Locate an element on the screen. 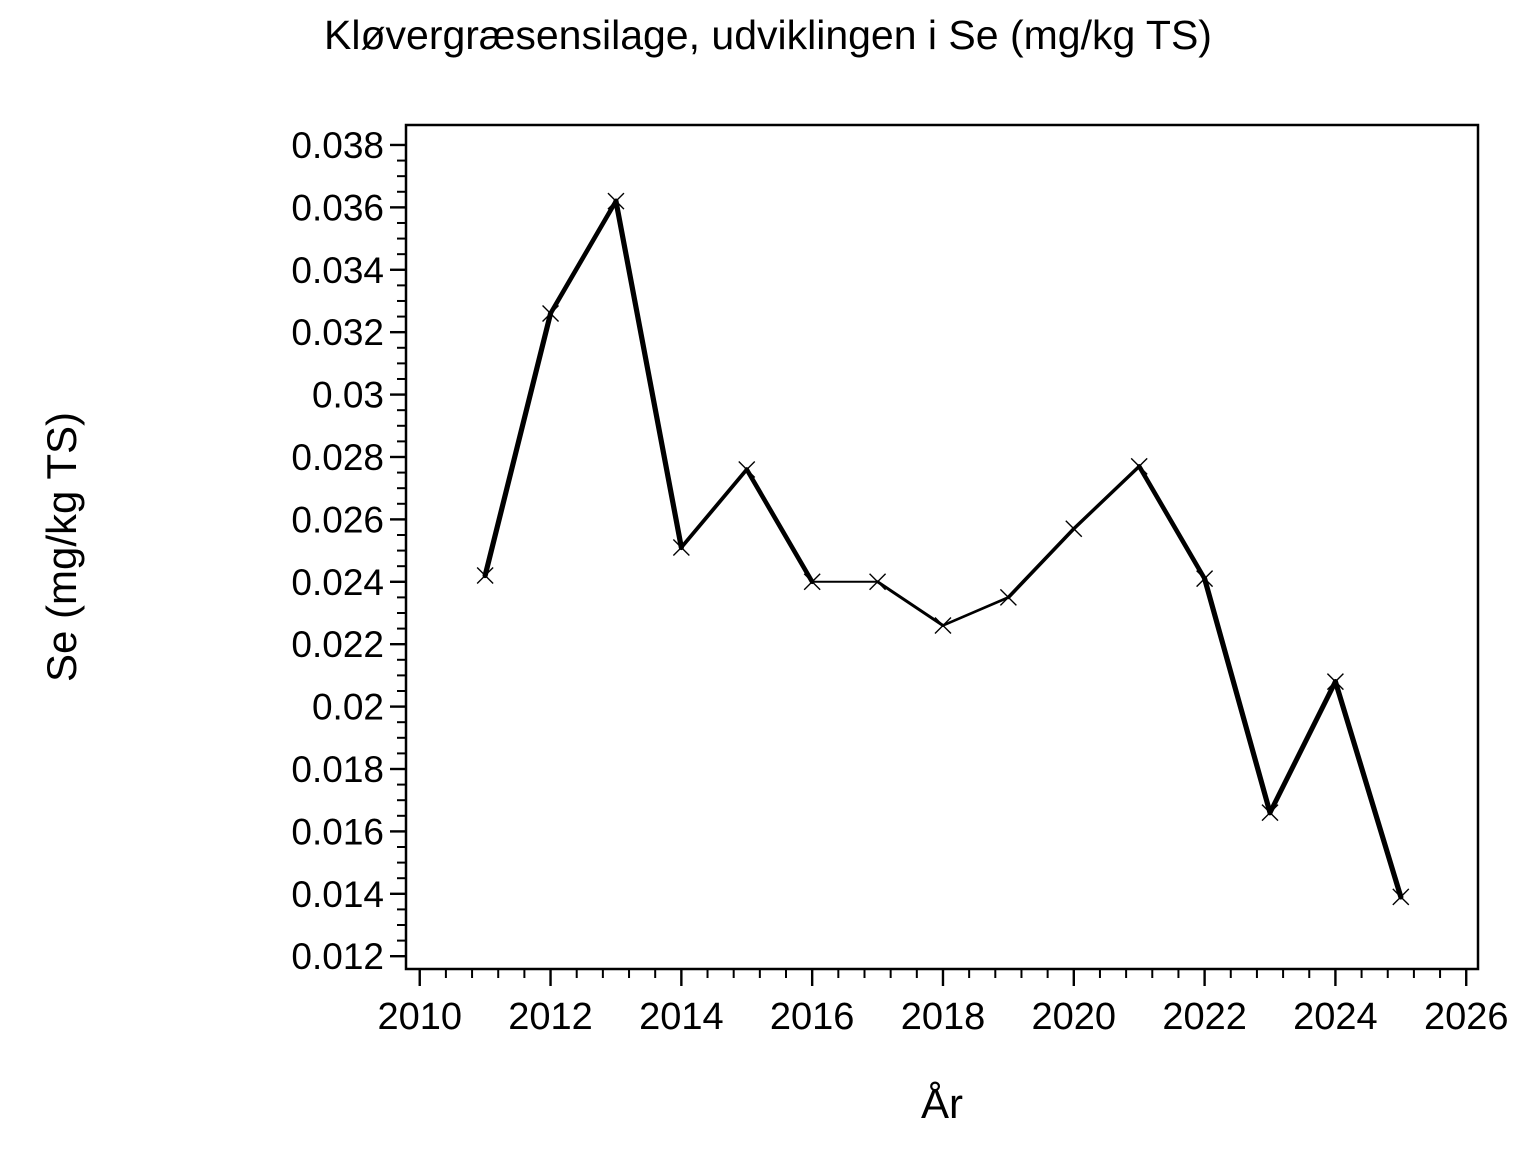  x-axis-tick-labels: 2010 2012 2014 2016 2018 2020 2022 2024 2026 is located at coordinates (942, 1017).